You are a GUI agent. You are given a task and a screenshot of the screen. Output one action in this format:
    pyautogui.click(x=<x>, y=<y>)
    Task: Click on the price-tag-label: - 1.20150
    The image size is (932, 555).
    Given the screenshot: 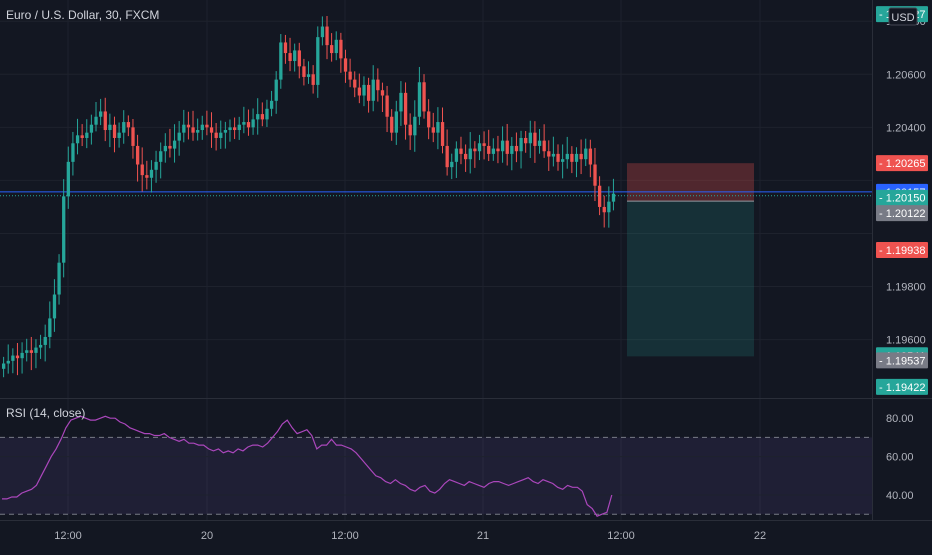 What is the action you would take?
    pyautogui.click(x=902, y=199)
    